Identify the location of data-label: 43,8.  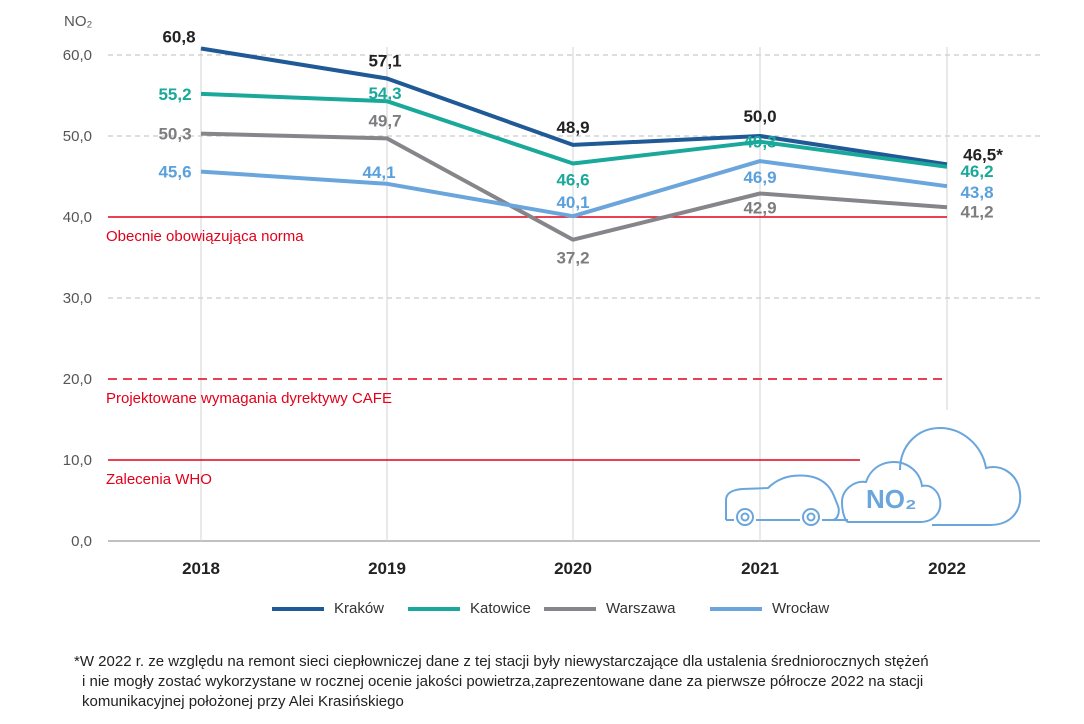
(976, 192).